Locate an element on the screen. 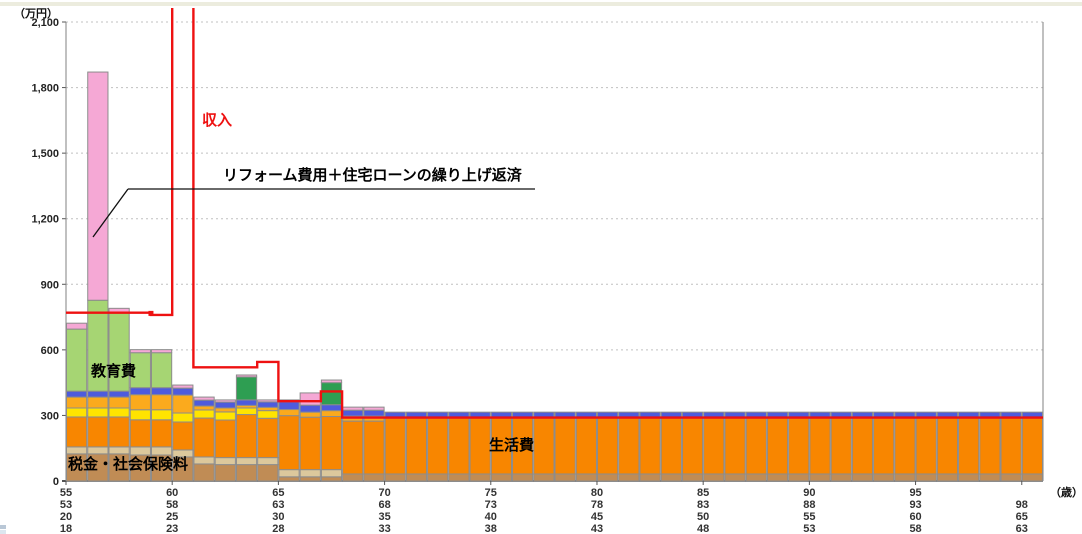 This screenshot has width=1082, height=534. x-tick-label-row4: 63 is located at coordinates (1022, 528).